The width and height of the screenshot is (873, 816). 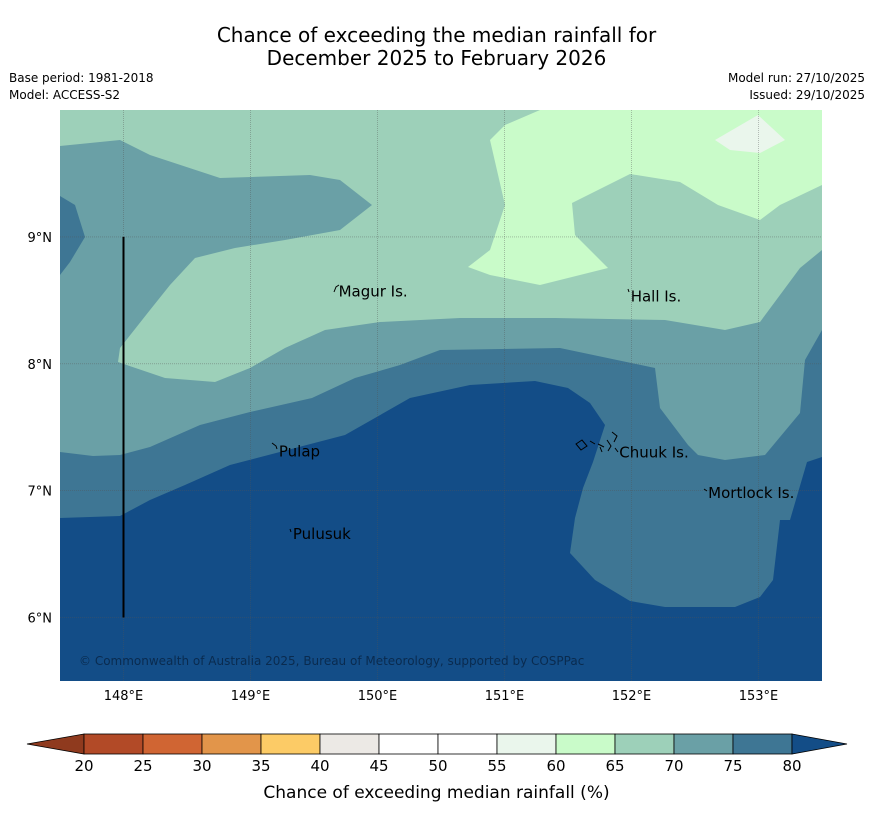 I want to click on lat-tick-label: 8°N, so click(x=40, y=365).